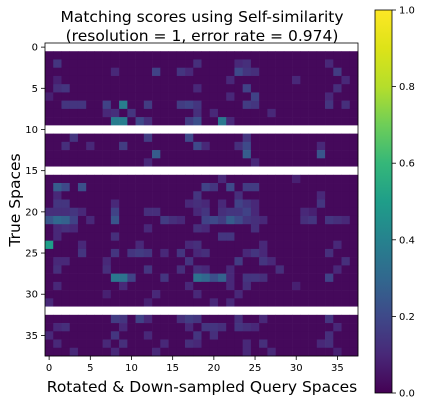 The image size is (427, 408). I want to click on y-axis-label: True Spaces, so click(15, 200).